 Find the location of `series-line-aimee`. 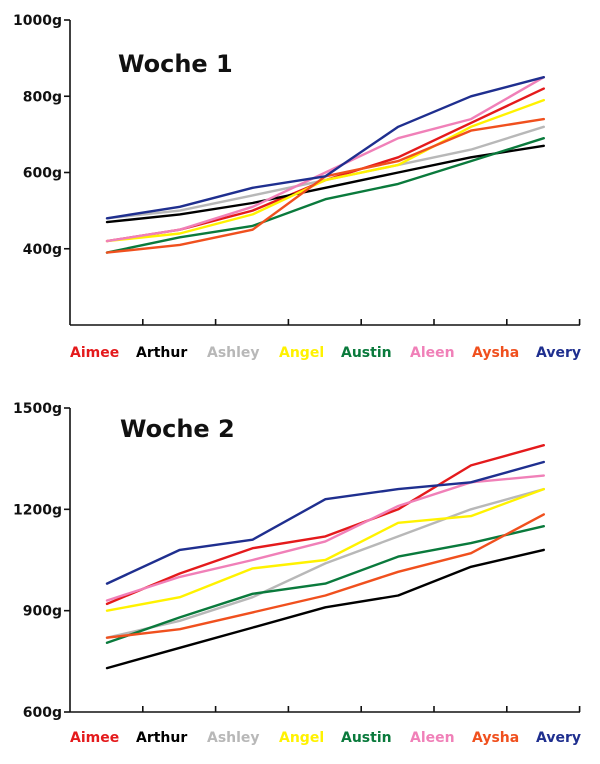

series-line-aimee is located at coordinates (325, 165).